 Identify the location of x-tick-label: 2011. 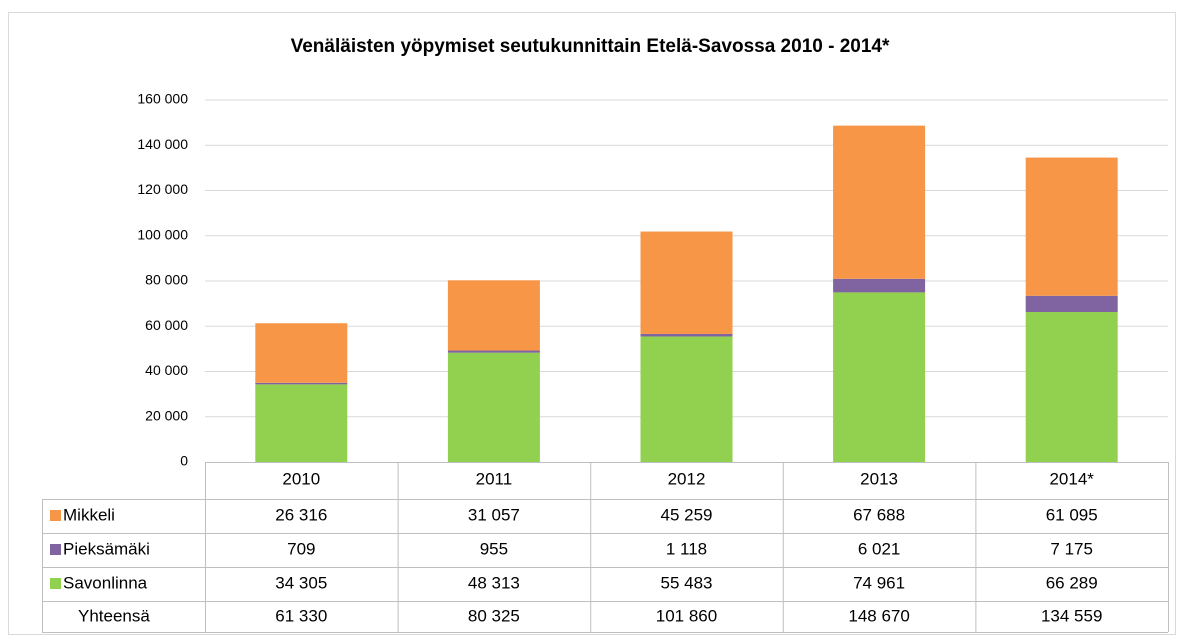
(494, 478).